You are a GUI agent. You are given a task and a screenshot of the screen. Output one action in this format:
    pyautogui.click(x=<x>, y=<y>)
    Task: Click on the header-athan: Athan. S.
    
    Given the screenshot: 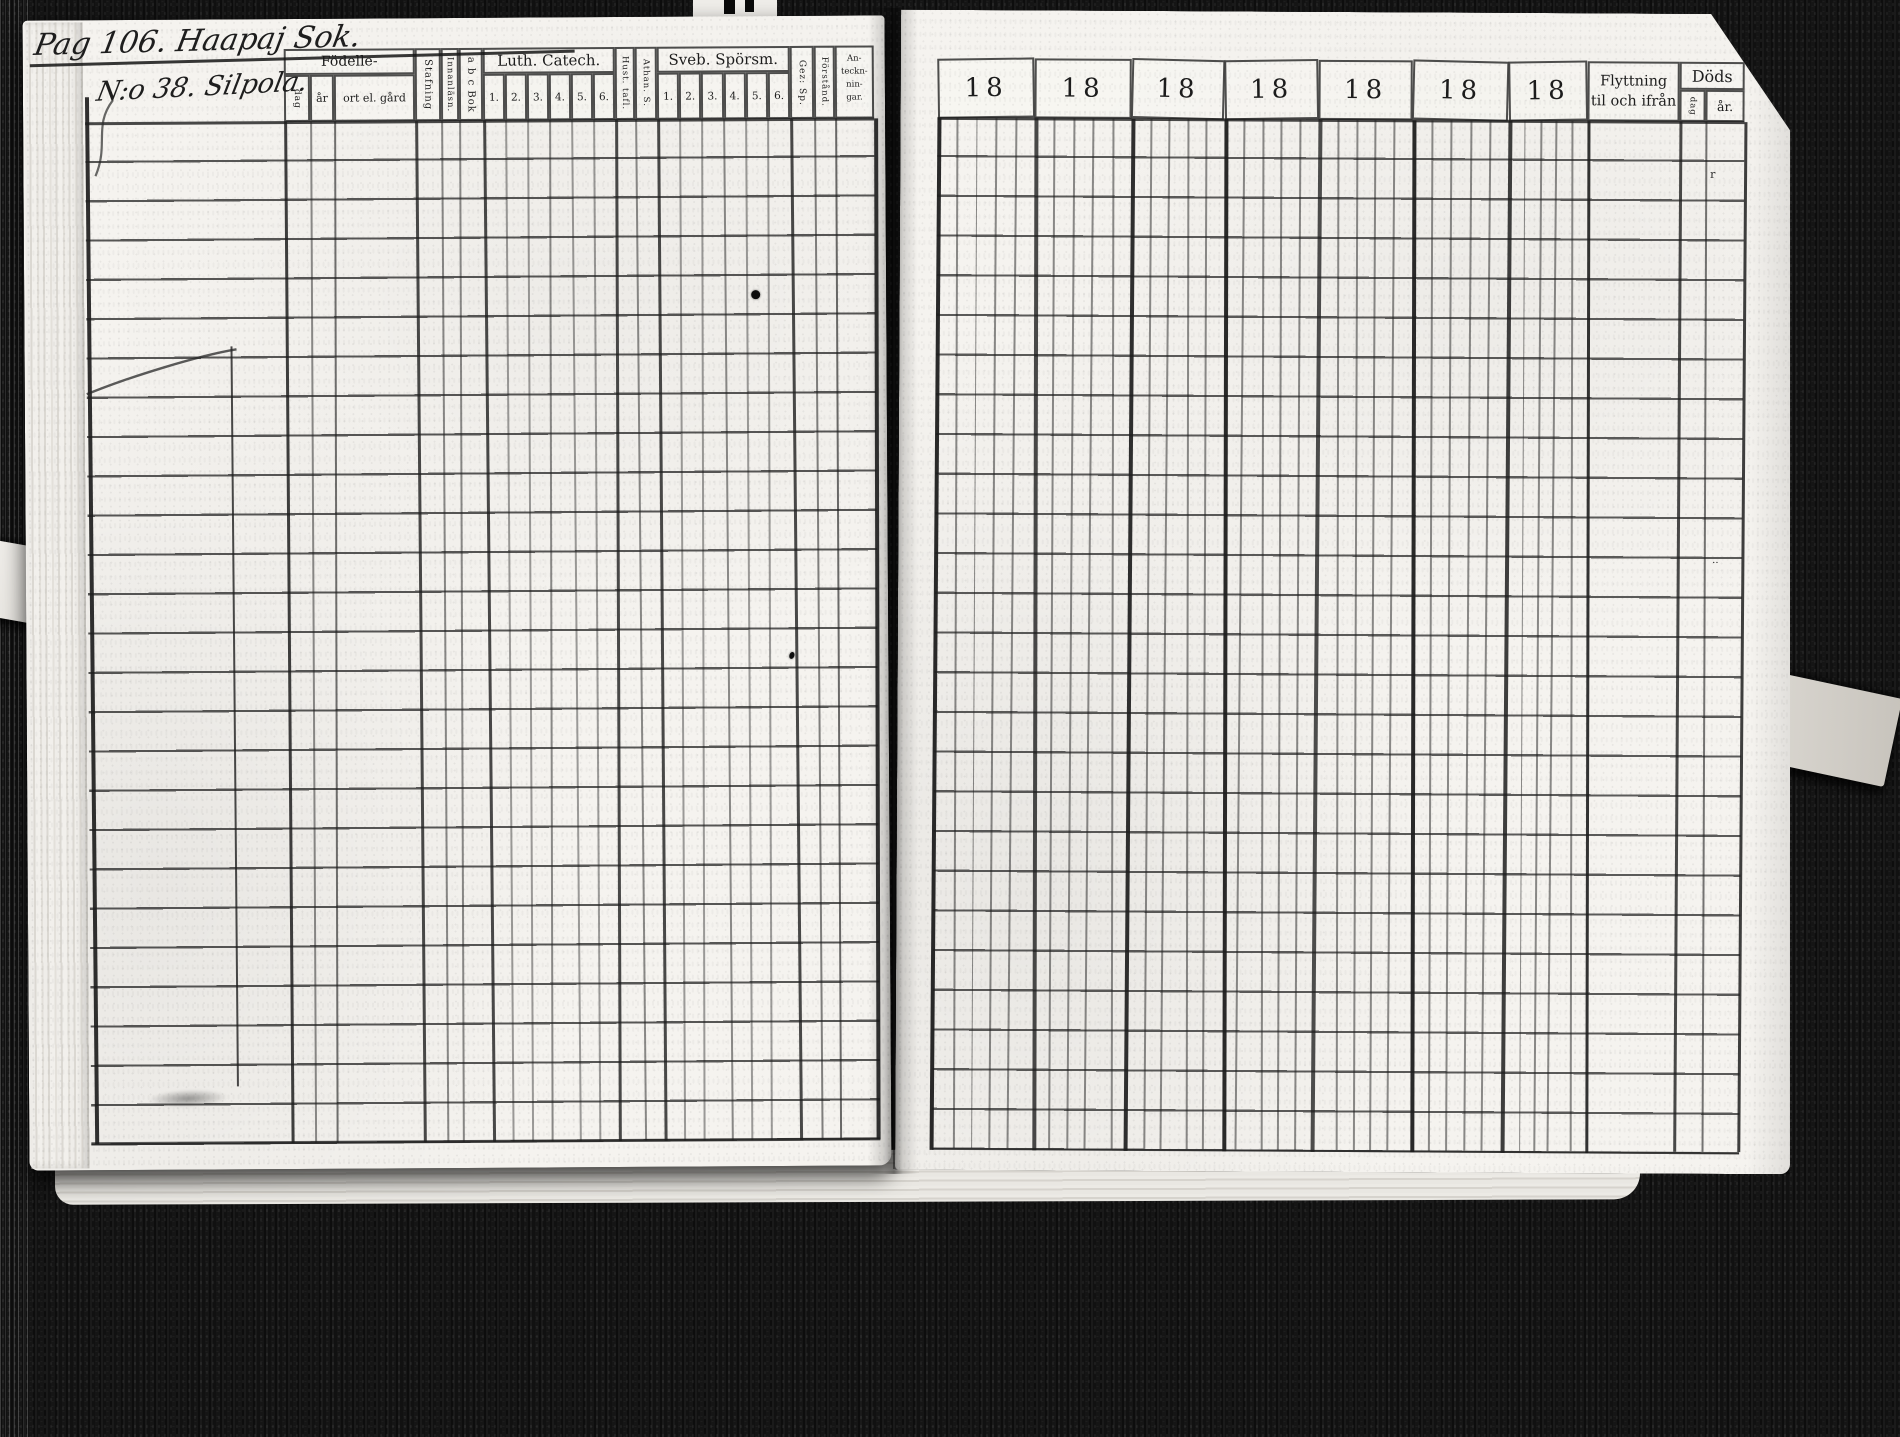 What is the action you would take?
    pyautogui.click(x=646, y=83)
    